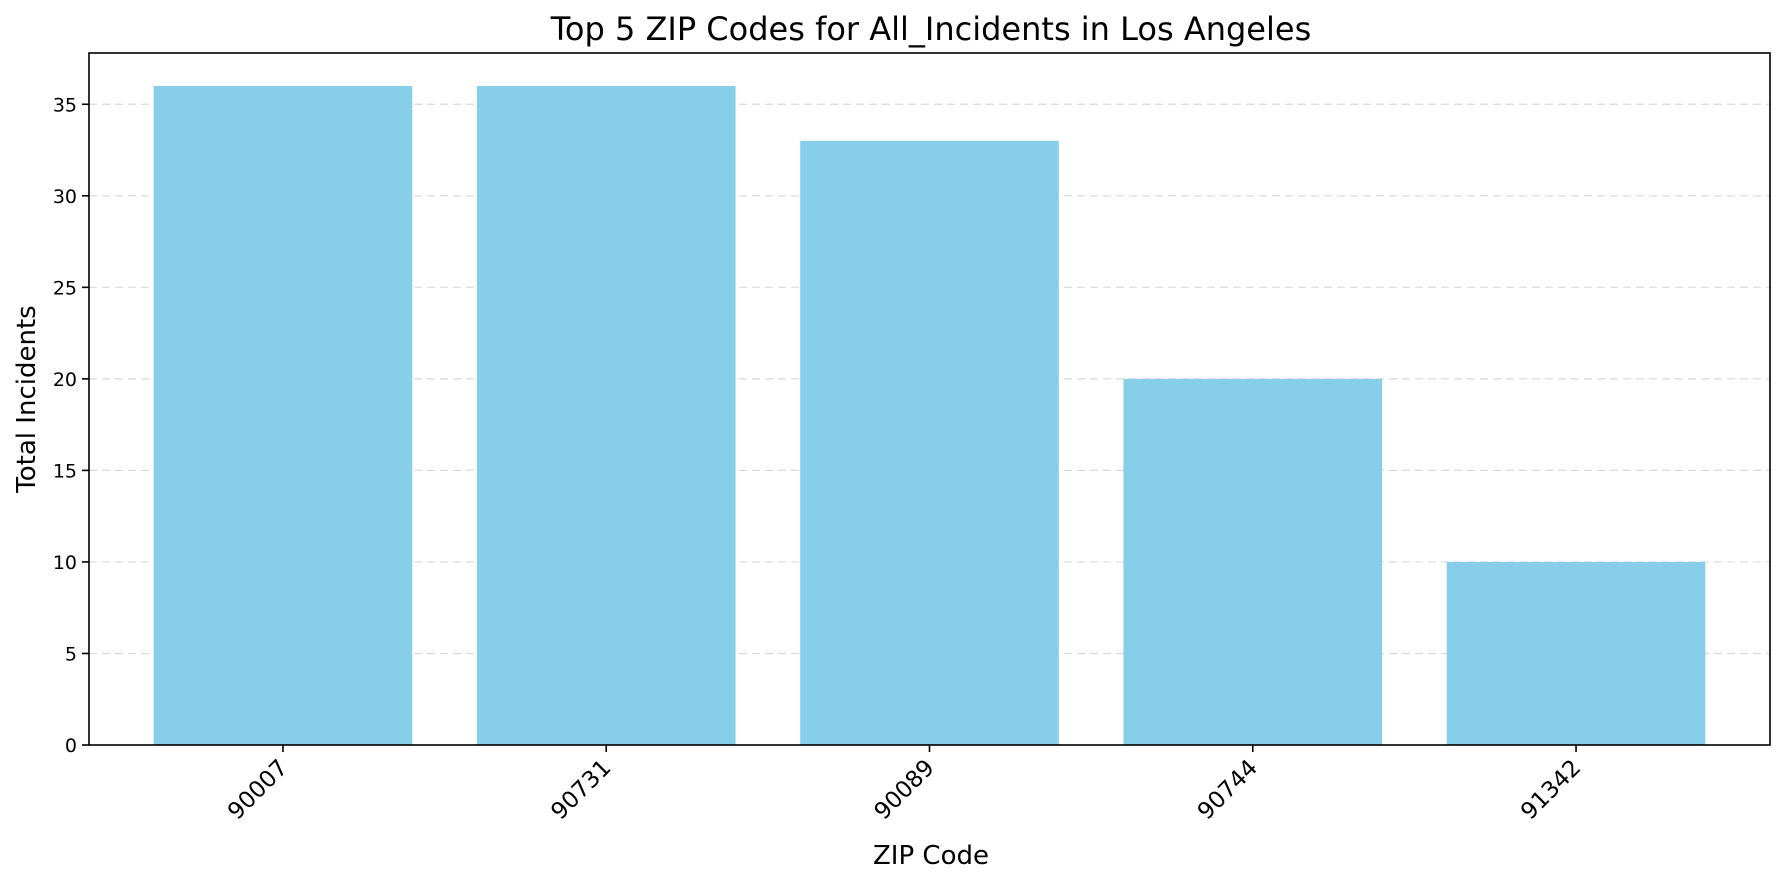 The height and width of the screenshot is (884, 1784). I want to click on x-tick-label: 90744, so click(1228, 790).